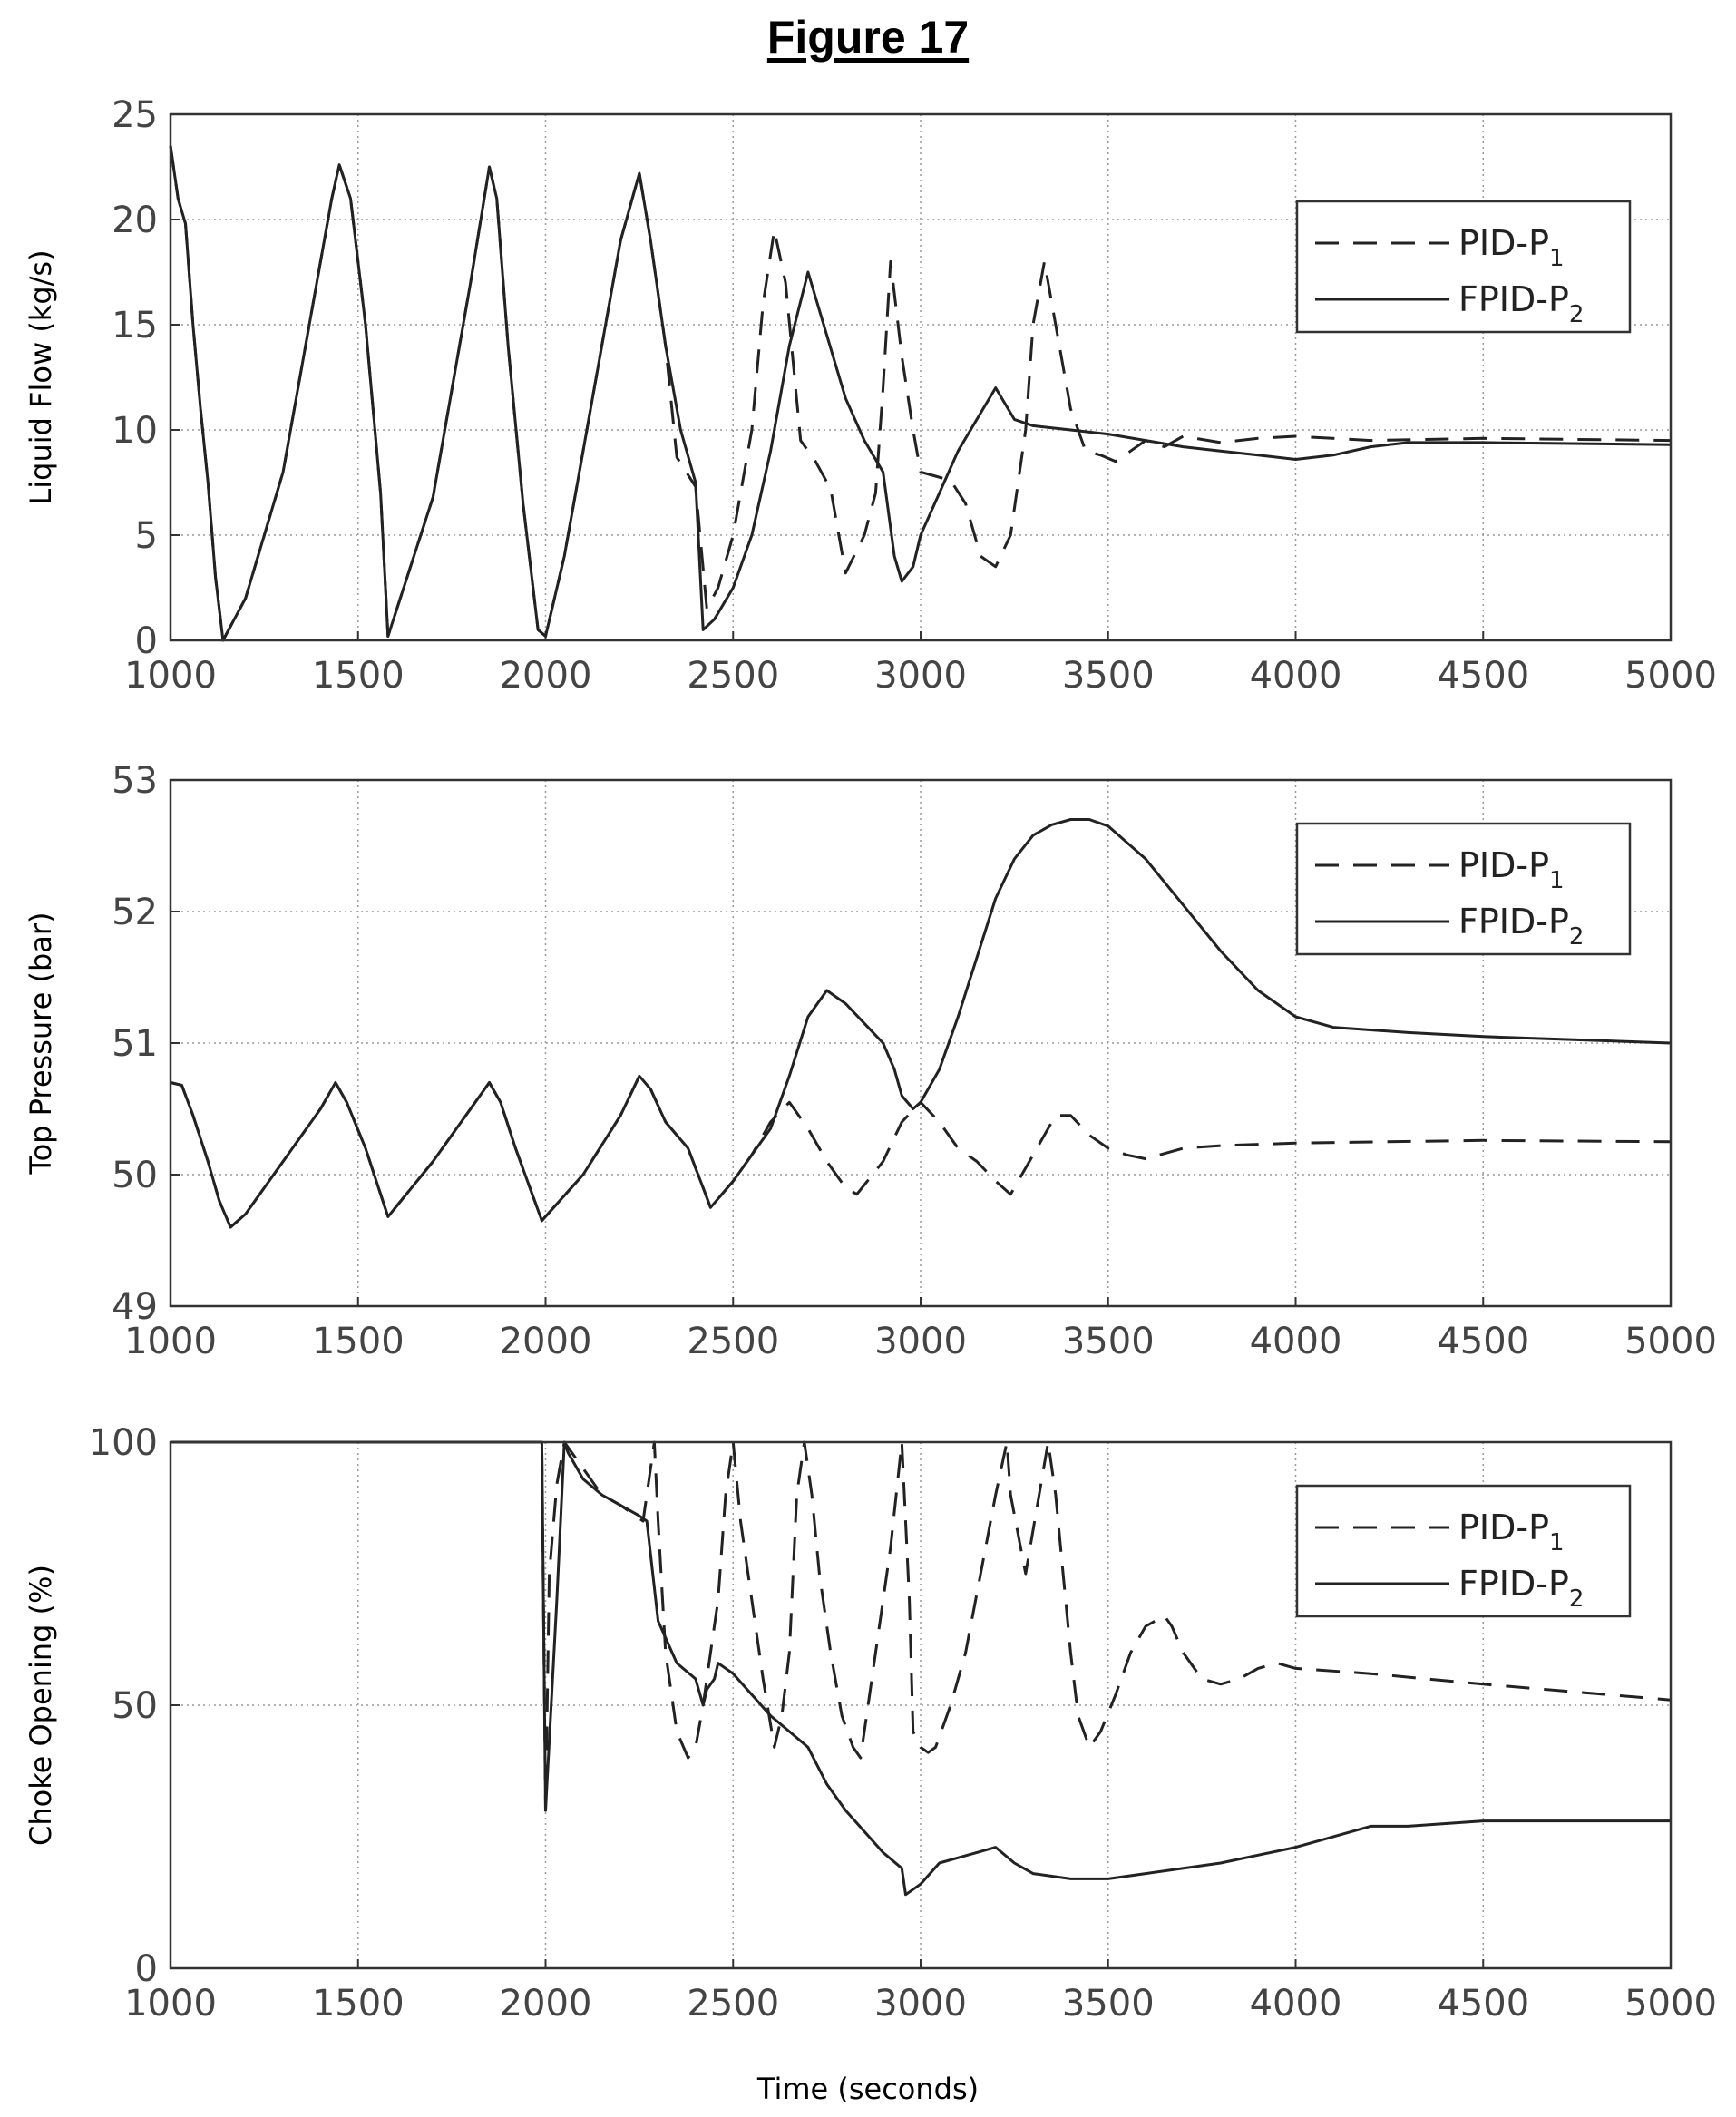  Describe the element at coordinates (124, 1443) in the screenshot. I see `y-tick-label: 100` at that location.